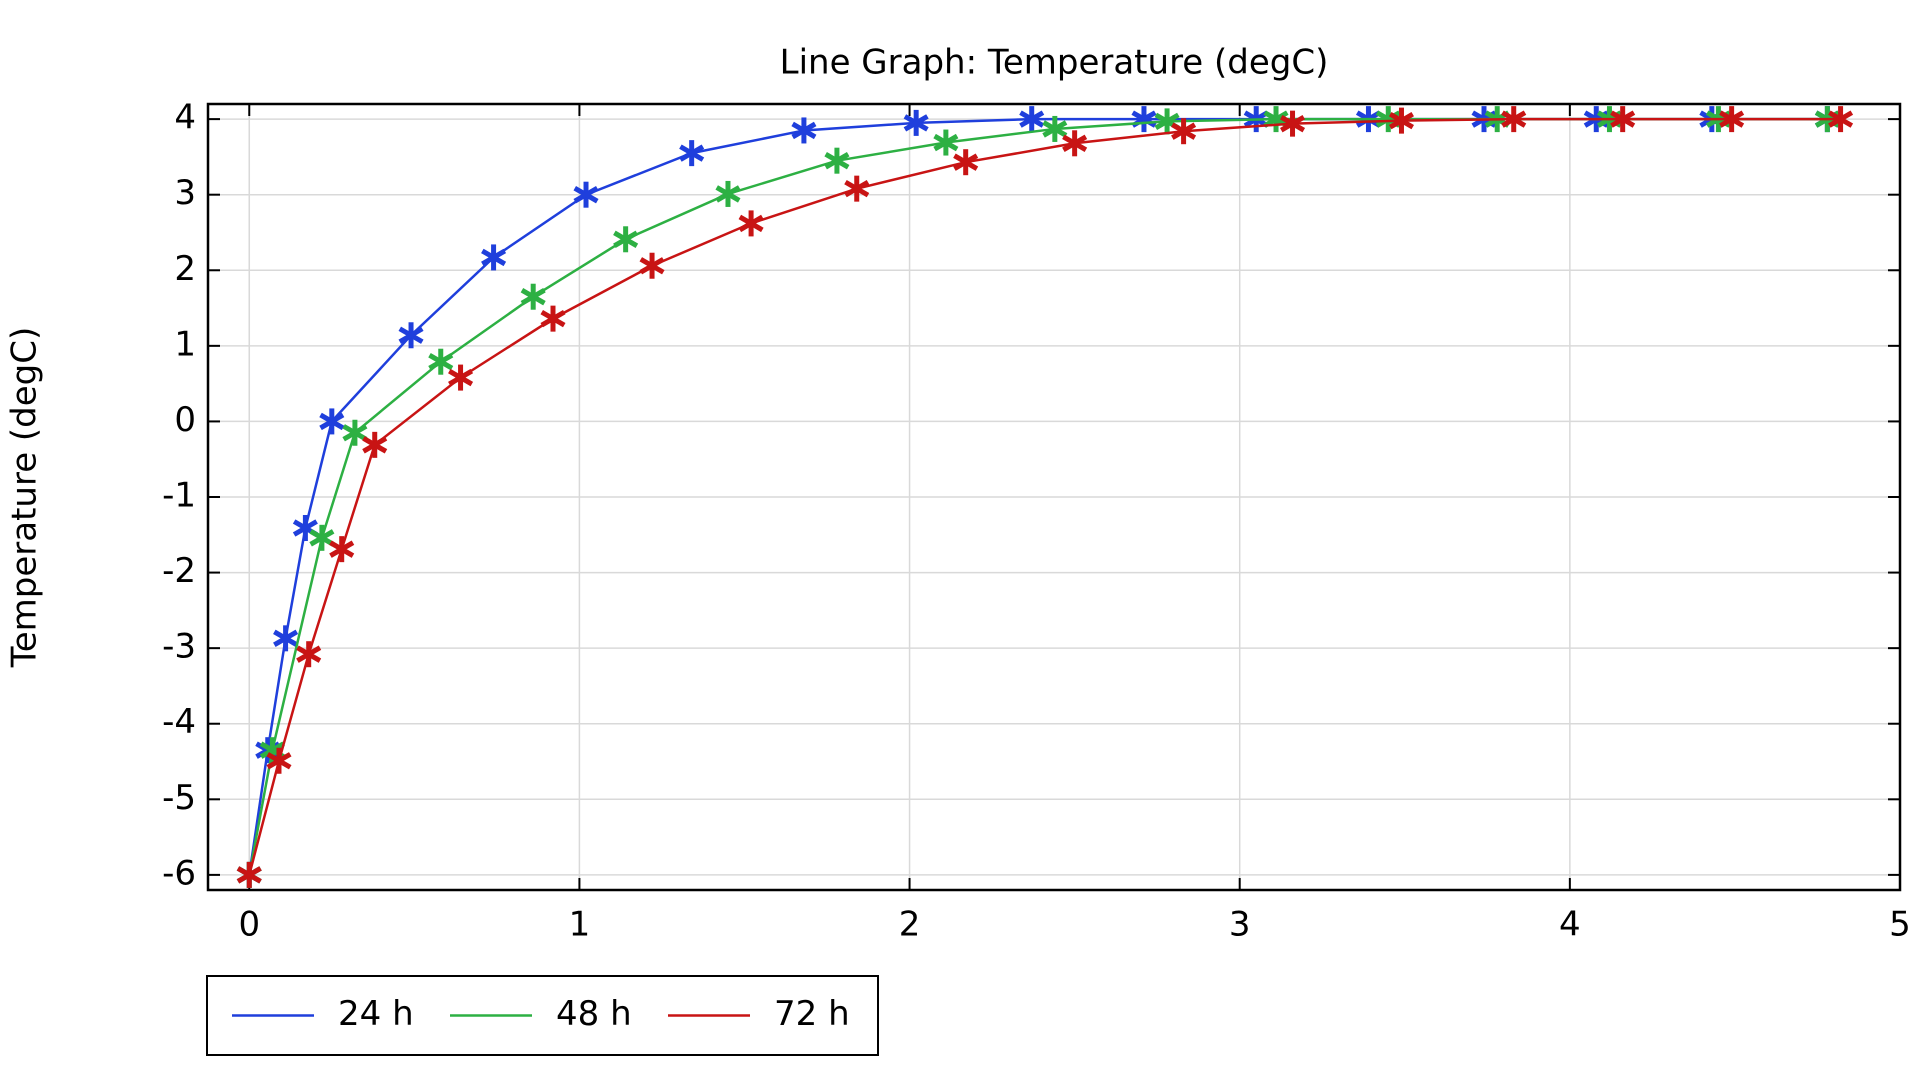  What do you see at coordinates (179, 571) in the screenshot?
I see `y-tick-label: -2` at bounding box center [179, 571].